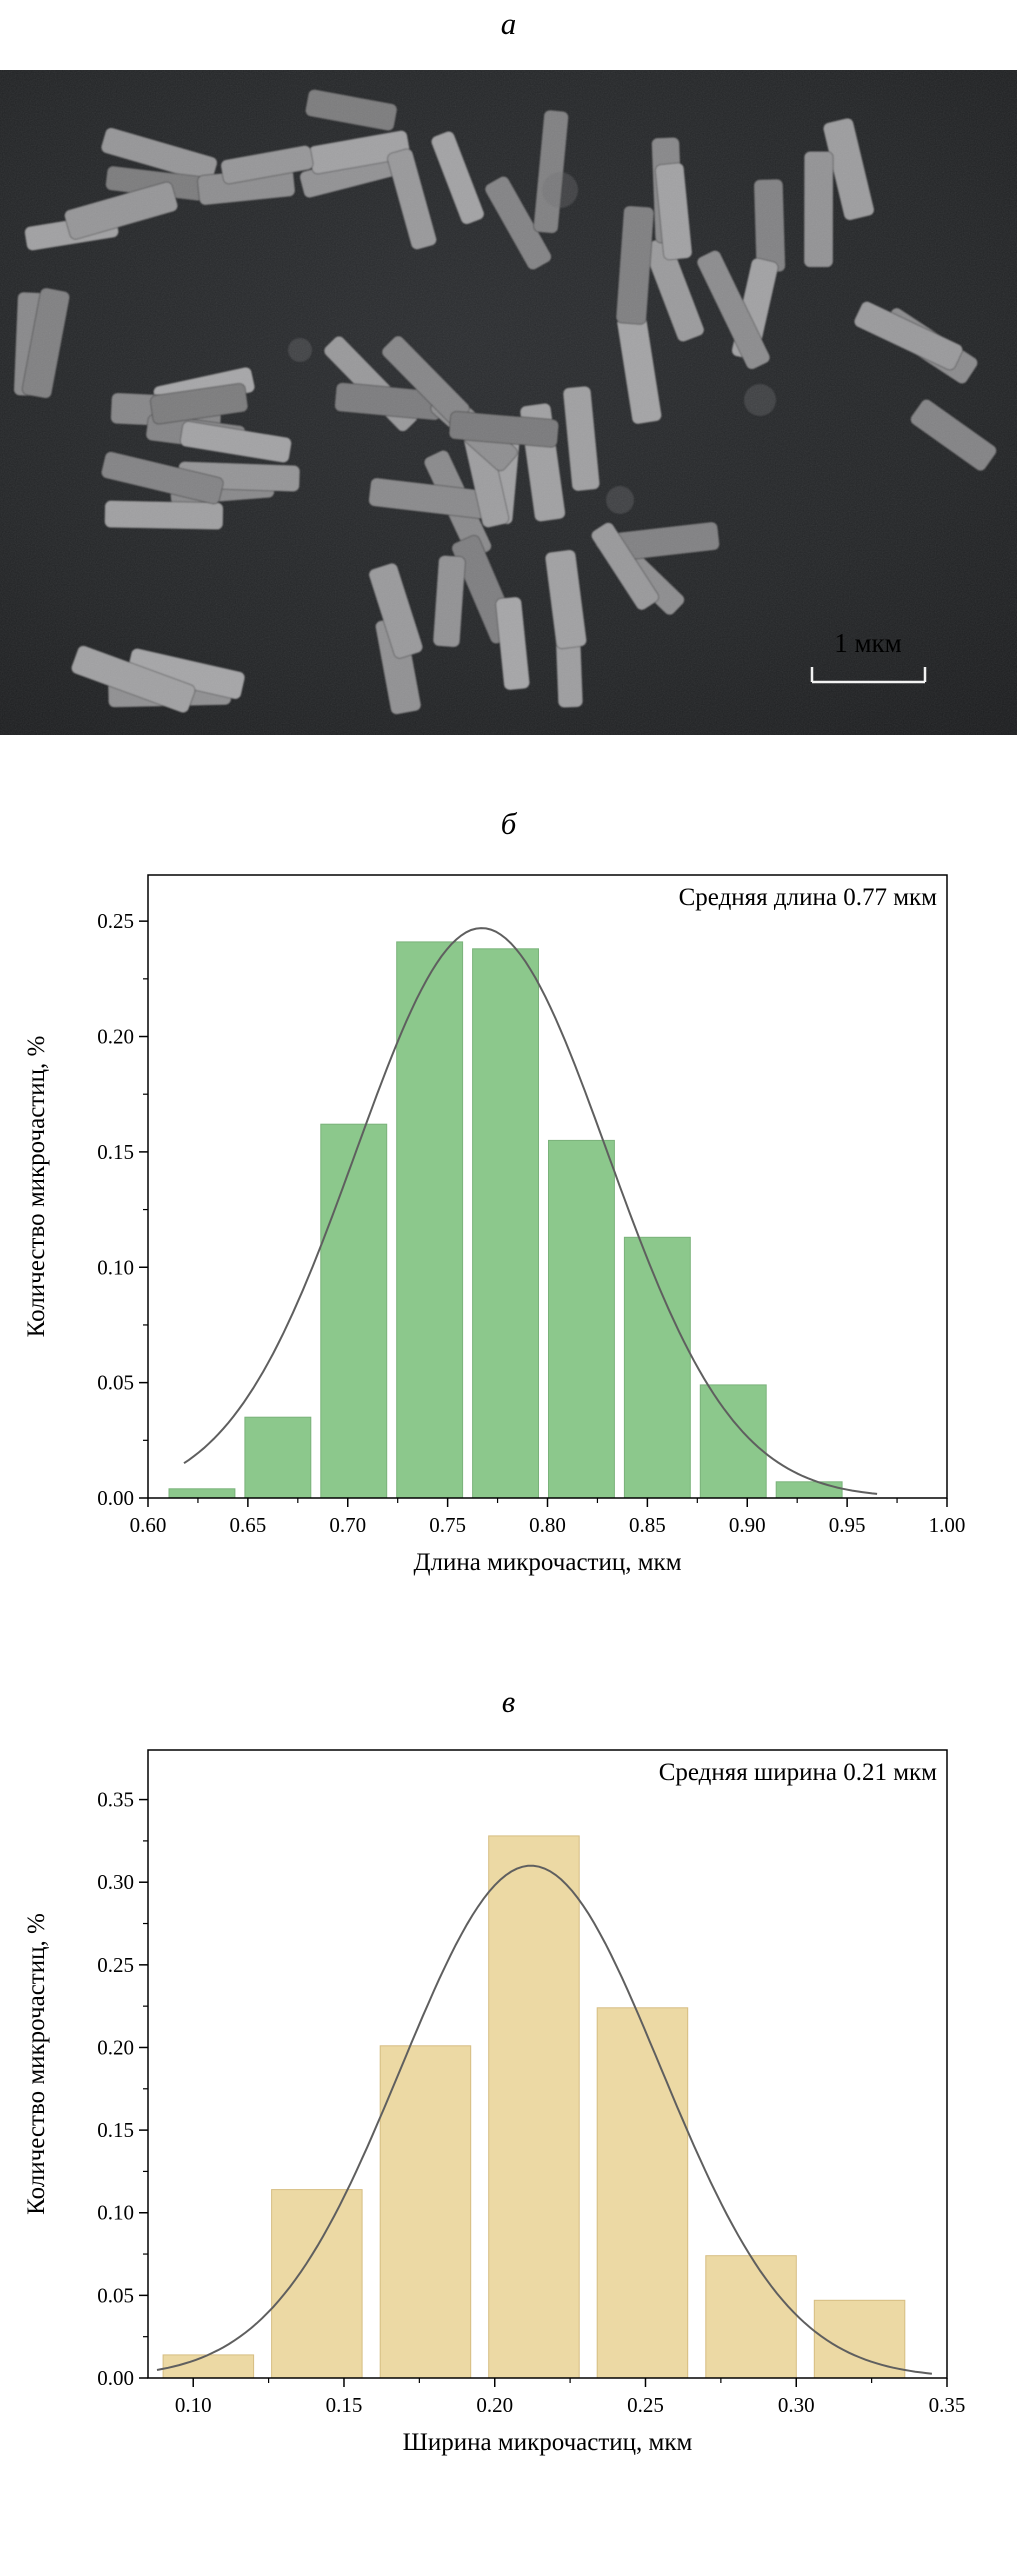 The height and width of the screenshot is (2564, 1017). What do you see at coordinates (747, 1525) in the screenshot?
I see `x-tick-label: 0.90` at bounding box center [747, 1525].